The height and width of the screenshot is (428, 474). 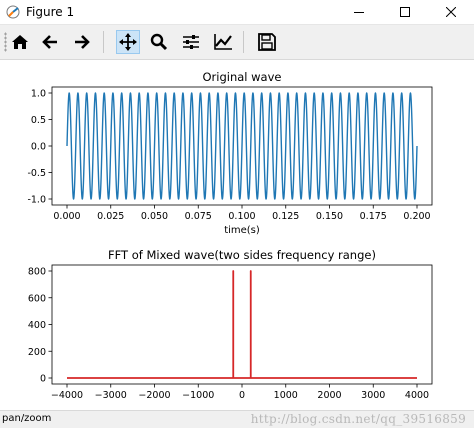 What do you see at coordinates (237, 42) in the screenshot?
I see `navigation-toolbar` at bounding box center [237, 42].